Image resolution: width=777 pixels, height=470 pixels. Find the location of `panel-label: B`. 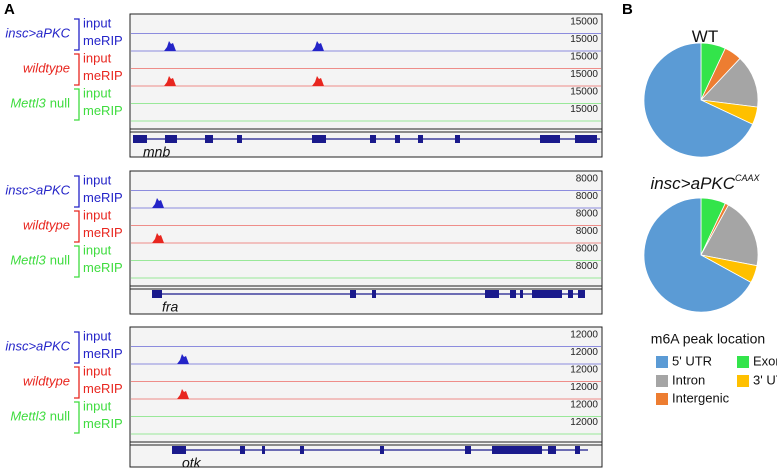

panel-label: B is located at coordinates (627, 9).